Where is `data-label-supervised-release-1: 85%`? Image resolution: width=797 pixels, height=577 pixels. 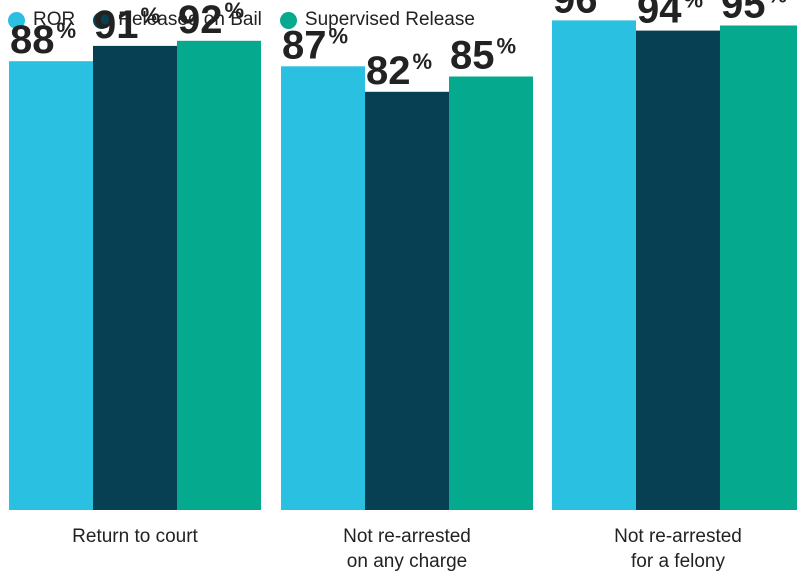
data-label-supervised-release-1: 85% is located at coordinates (483, 56).